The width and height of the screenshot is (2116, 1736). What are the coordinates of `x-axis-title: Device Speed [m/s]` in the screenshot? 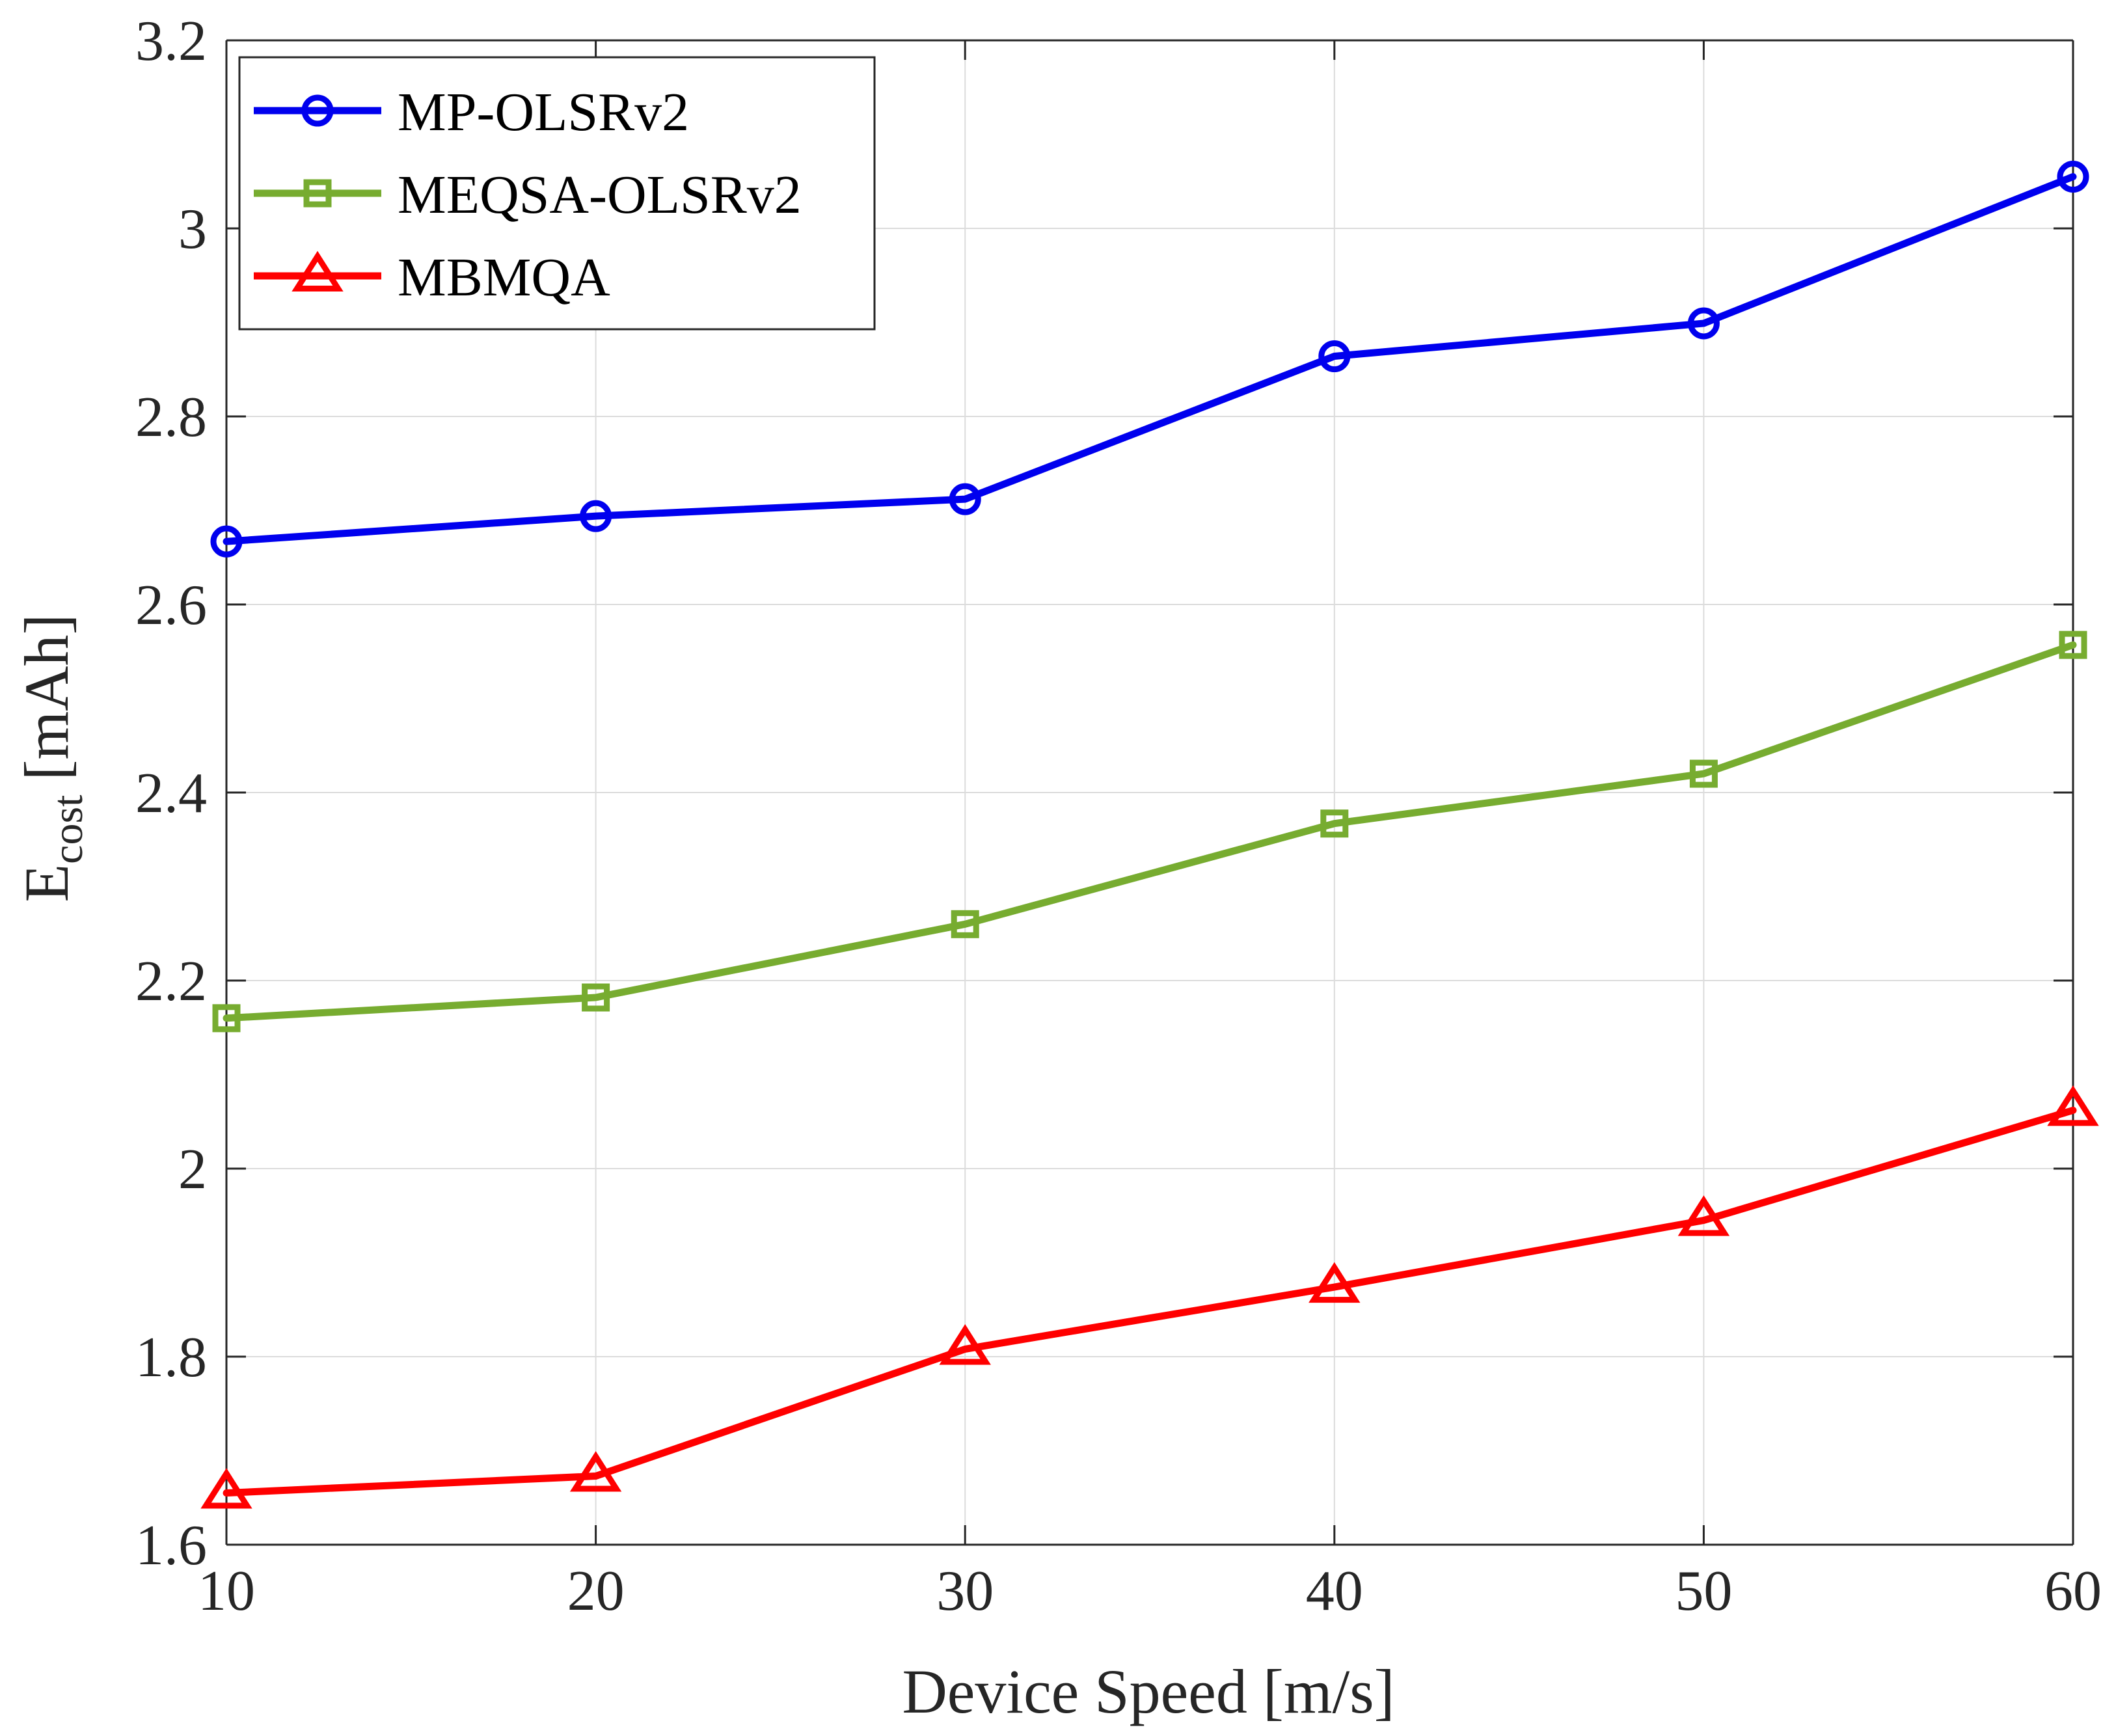 It's located at (1148, 1691).